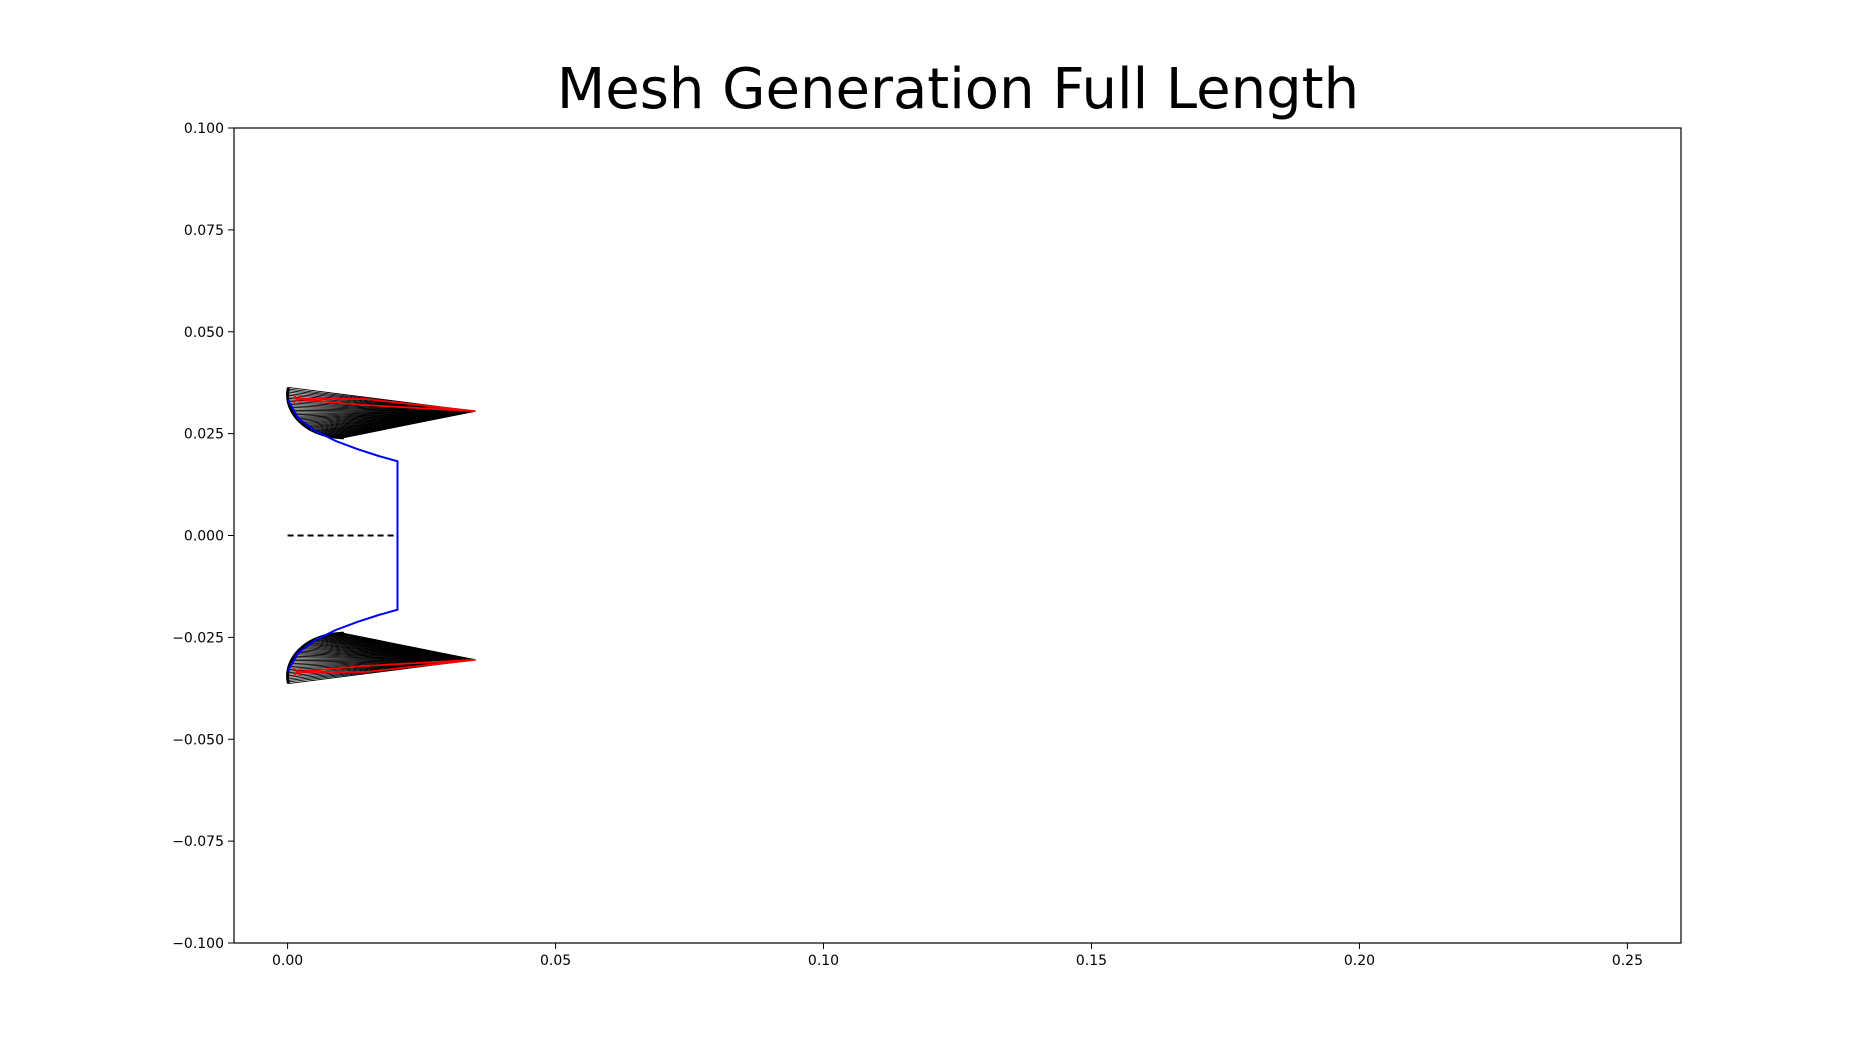 This screenshot has height=1055, width=1850. What do you see at coordinates (204, 537) in the screenshot?
I see `y-tick-label: 0.000` at bounding box center [204, 537].